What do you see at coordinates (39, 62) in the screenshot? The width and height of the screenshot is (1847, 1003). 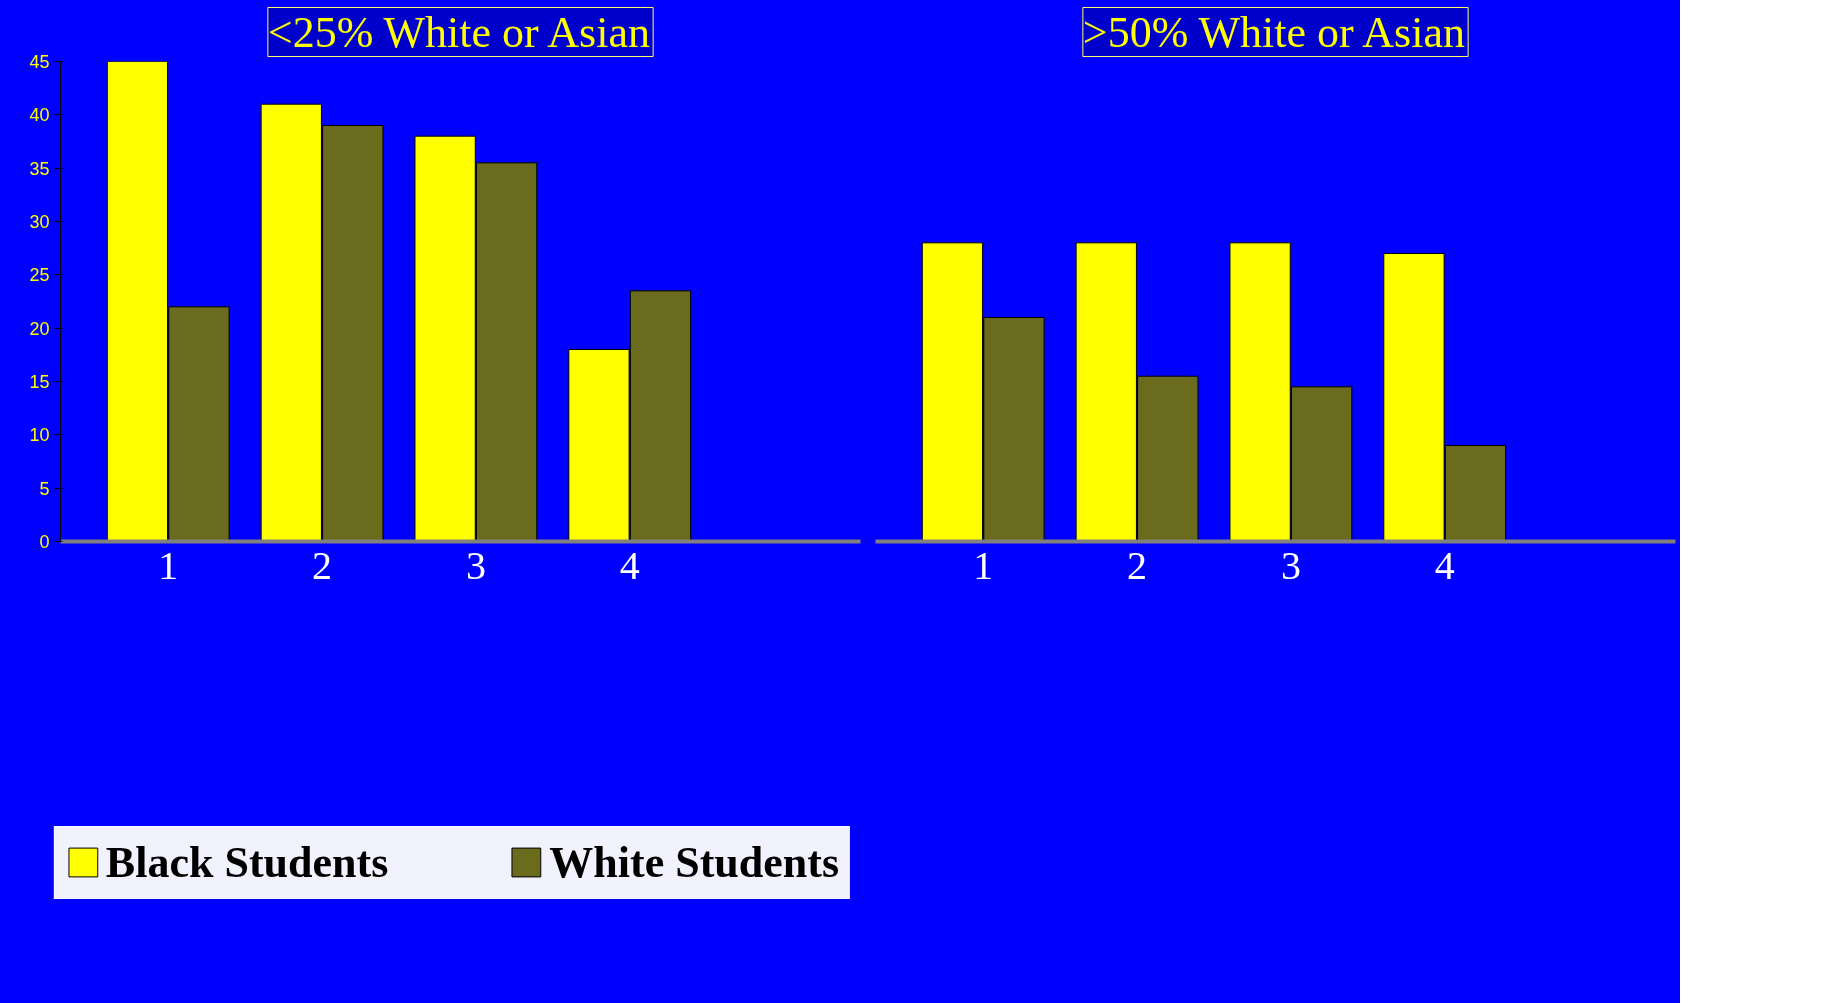 I see `y-tick-label: 45` at bounding box center [39, 62].